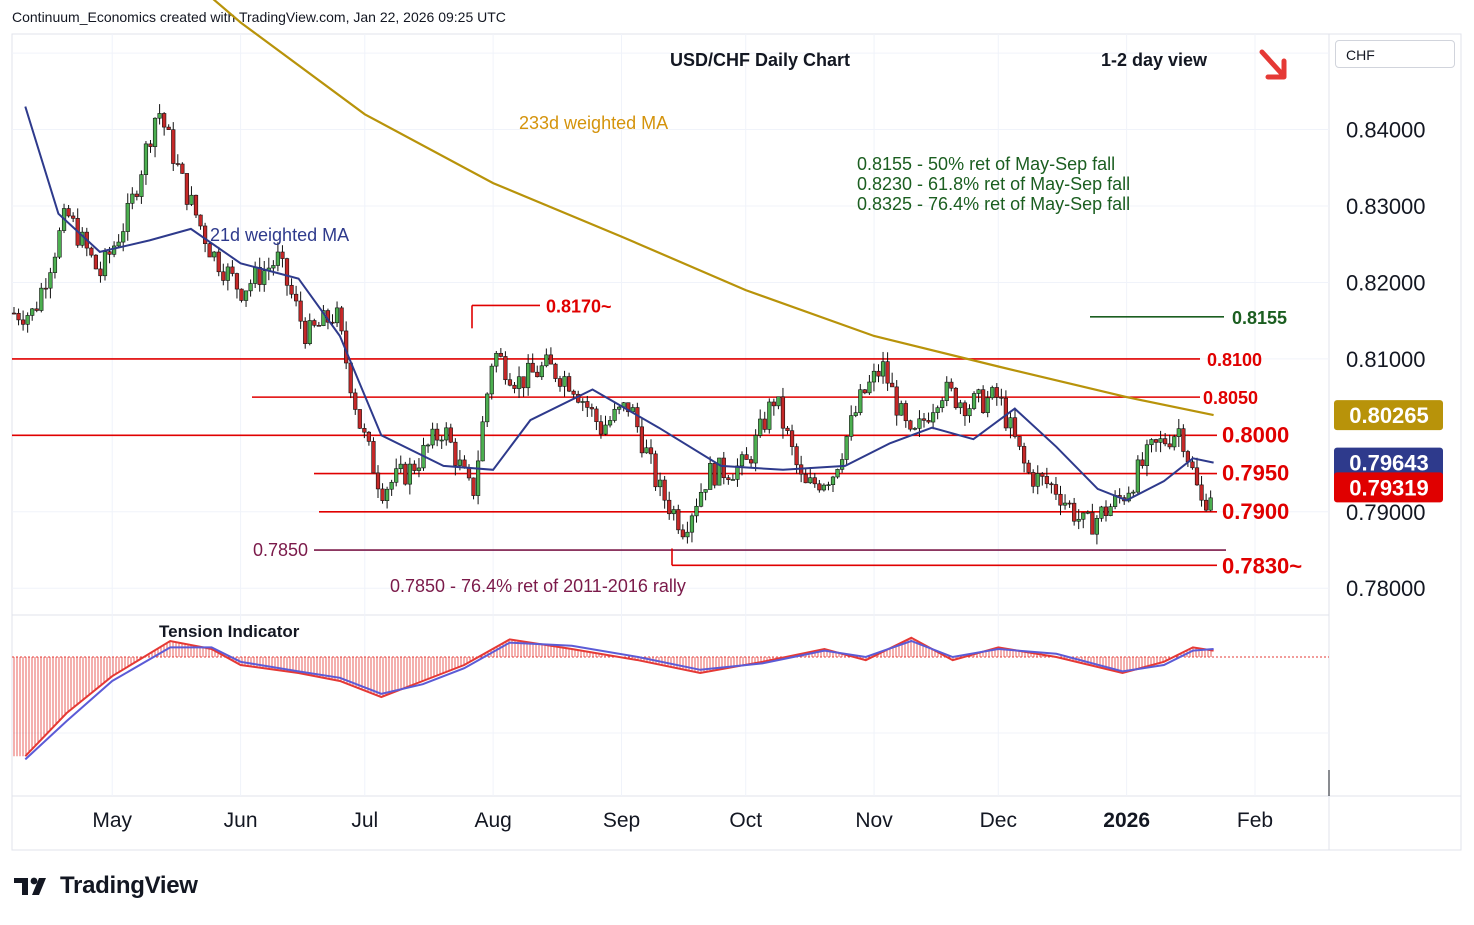  What do you see at coordinates (993, 184) in the screenshot?
I see `retracement-label-2: 0.8230 - 61.8% ret of May-Sep fall` at bounding box center [993, 184].